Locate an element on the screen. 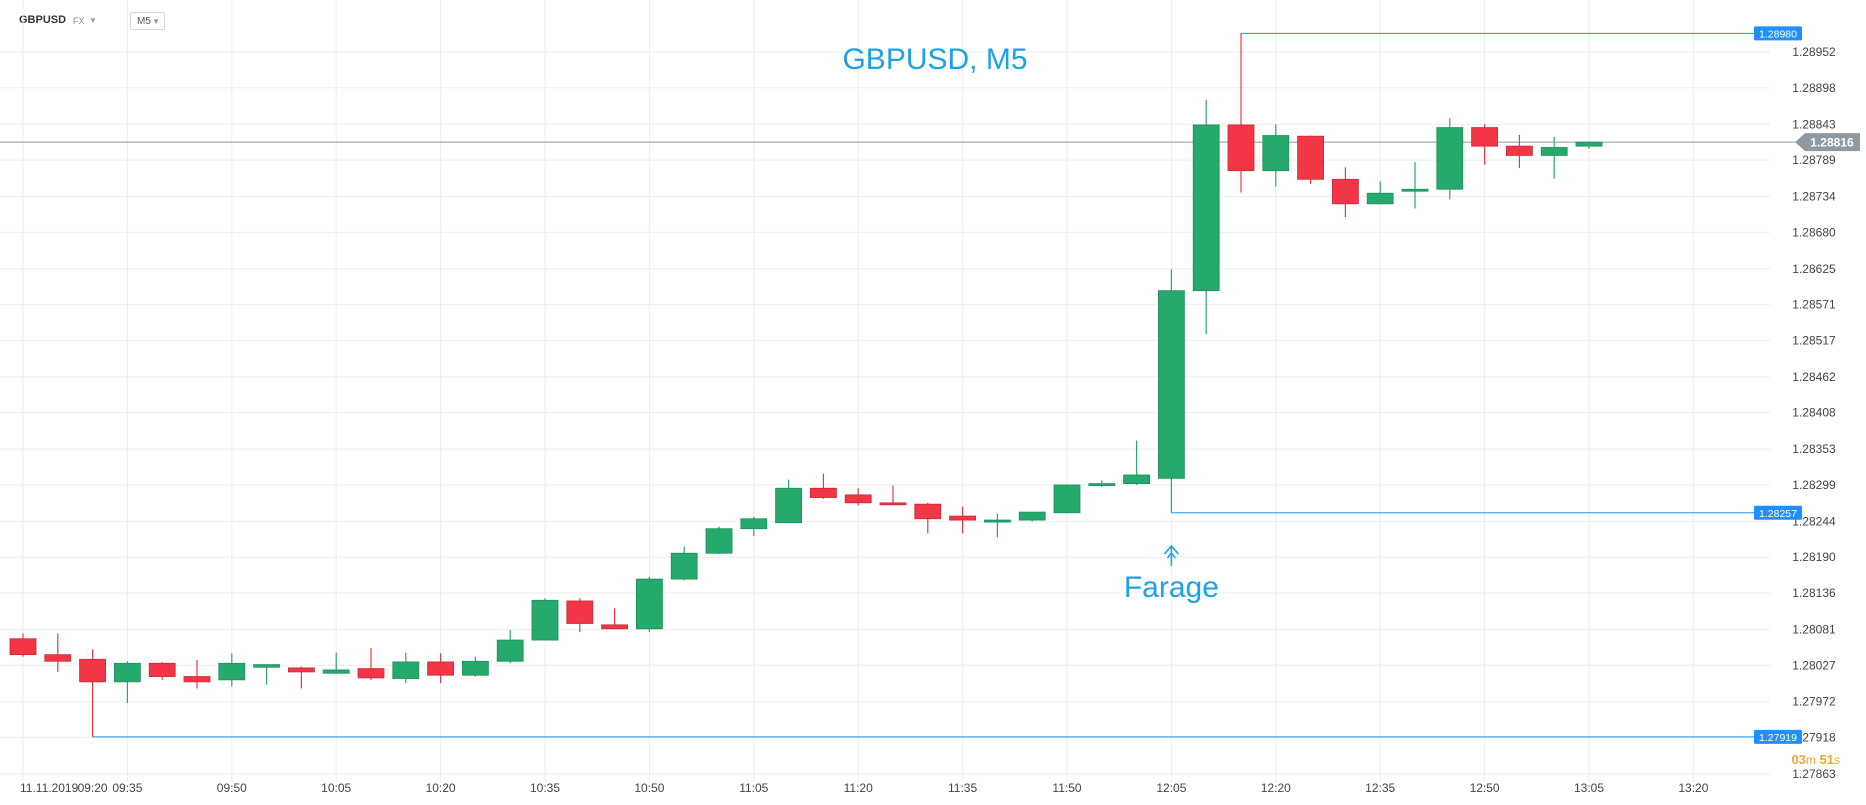 This screenshot has width=1866, height=805. current-price-tag is located at coordinates (1827, 142).